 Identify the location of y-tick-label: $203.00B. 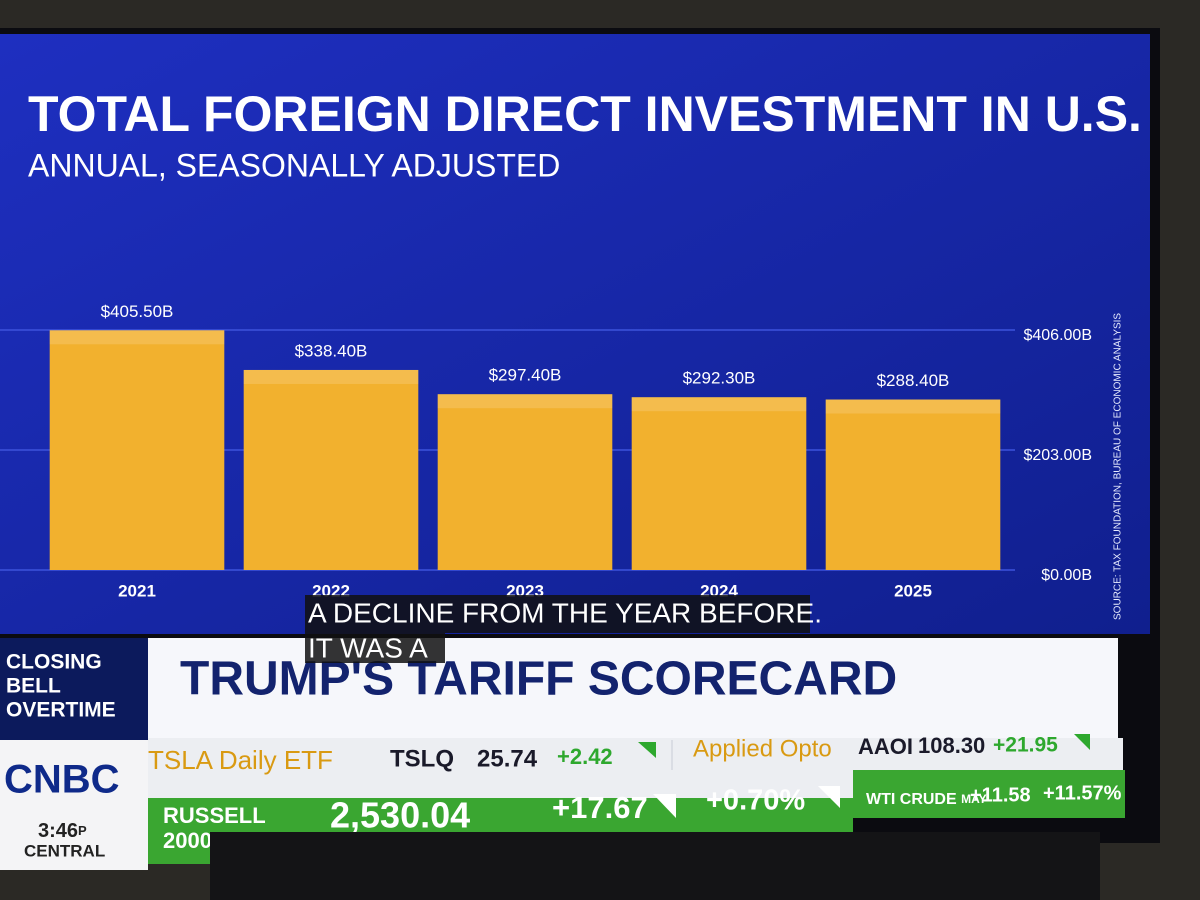
(1057, 455).